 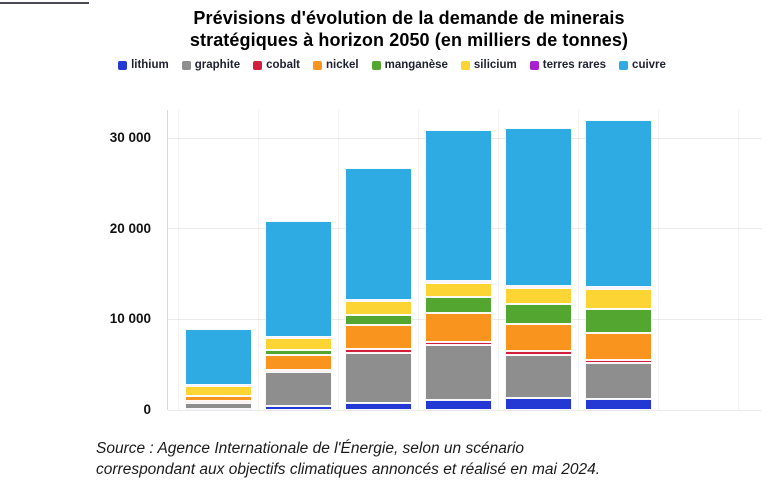 I want to click on legend-item-graphite: graphite, so click(x=211, y=65).